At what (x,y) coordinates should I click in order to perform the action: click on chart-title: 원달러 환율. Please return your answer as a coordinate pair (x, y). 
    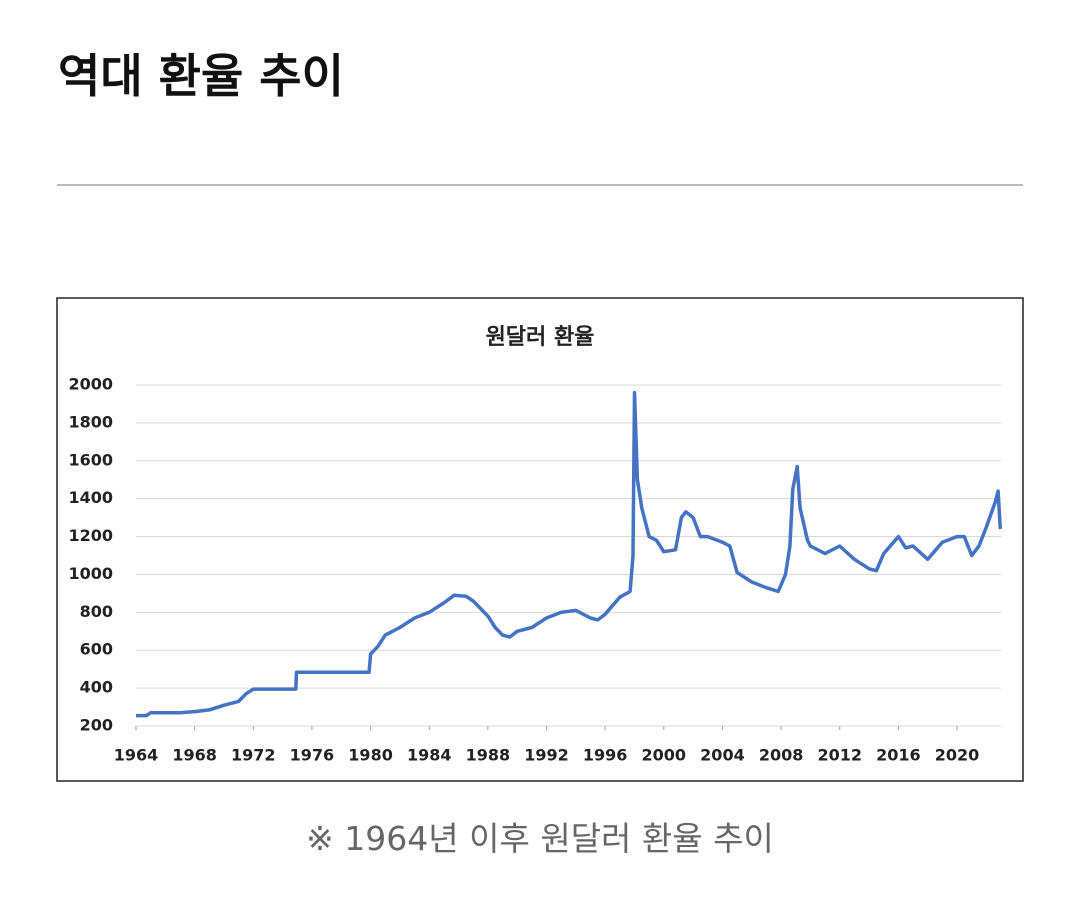
    Looking at the image, I should click on (540, 337).